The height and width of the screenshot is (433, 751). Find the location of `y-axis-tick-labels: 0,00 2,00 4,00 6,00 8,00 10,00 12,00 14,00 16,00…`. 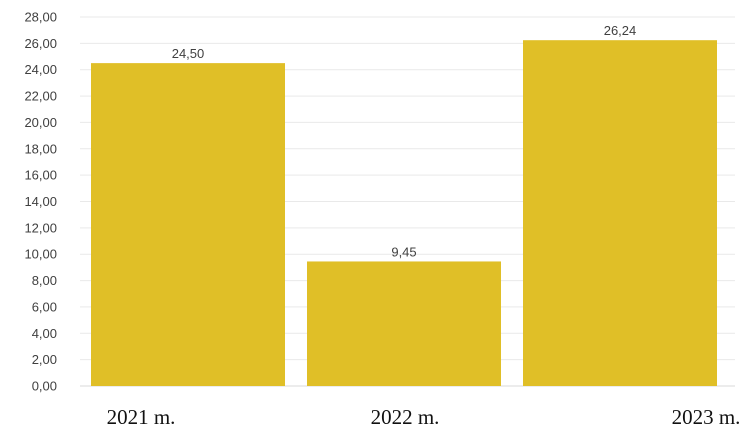

y-axis-tick-labels: 0,00 2,00 4,00 6,00 8,00 10,00 12,00 14,00 16,00… is located at coordinates (40, 202).